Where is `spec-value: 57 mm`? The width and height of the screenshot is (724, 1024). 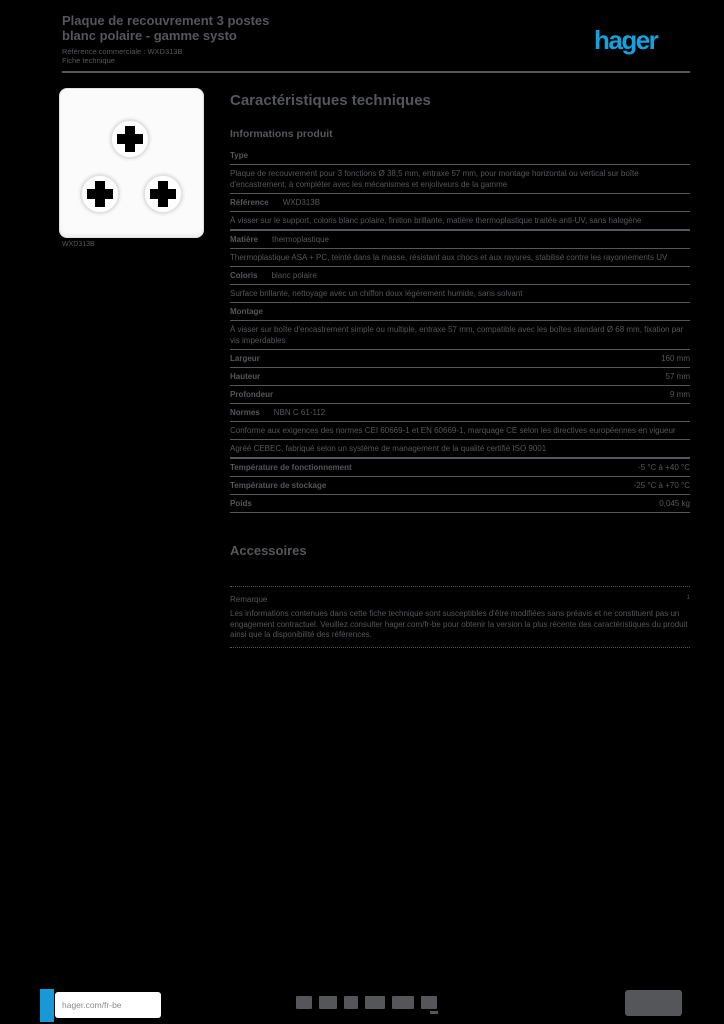 spec-value: 57 mm is located at coordinates (677, 376).